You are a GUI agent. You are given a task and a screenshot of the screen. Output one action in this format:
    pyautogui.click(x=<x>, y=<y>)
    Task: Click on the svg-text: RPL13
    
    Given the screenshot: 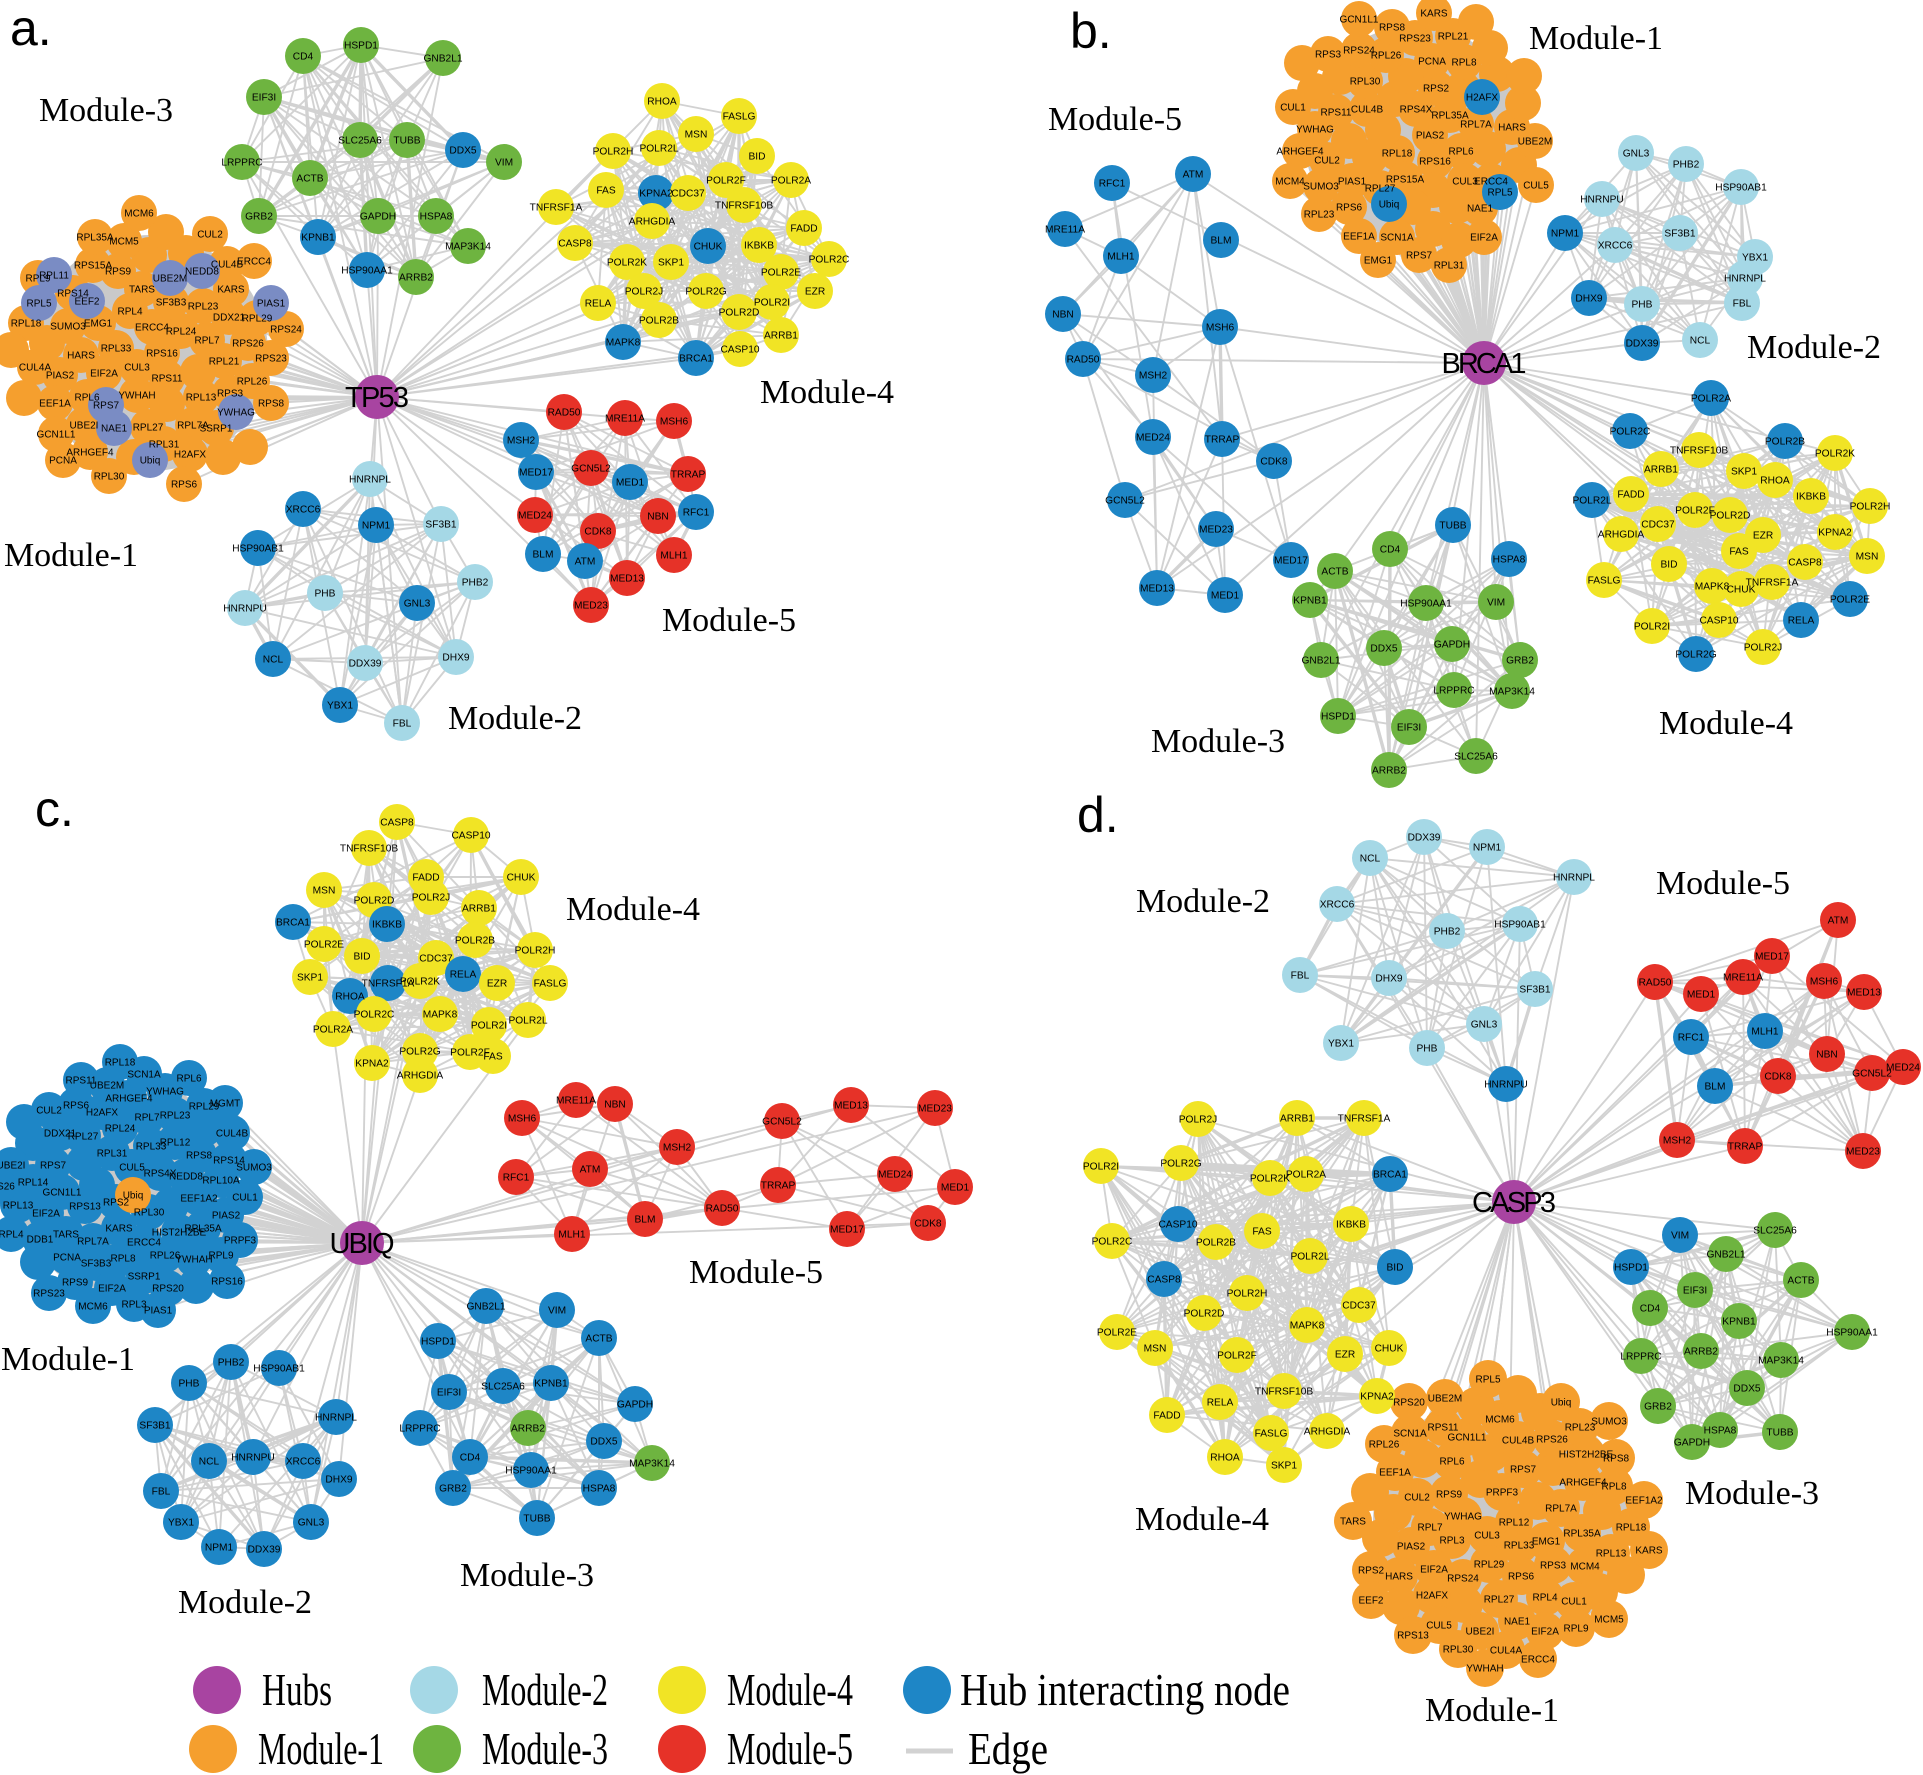 What is the action you would take?
    pyautogui.click(x=1611, y=1554)
    